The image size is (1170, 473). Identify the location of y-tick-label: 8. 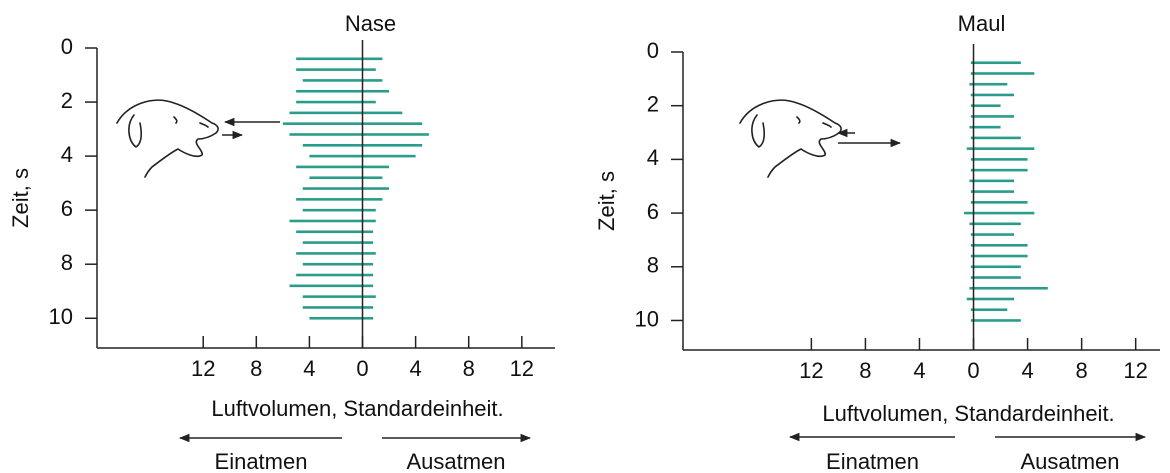
(653, 265).